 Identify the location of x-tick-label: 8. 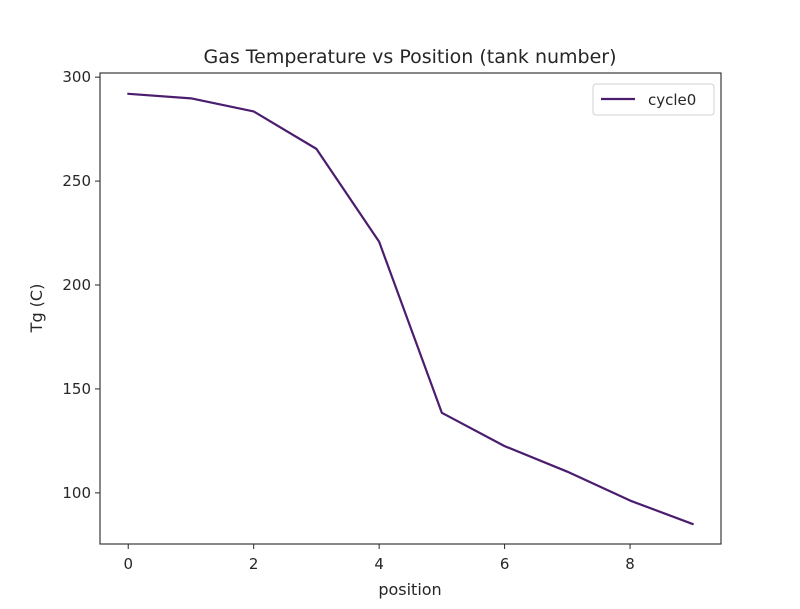
(630, 564).